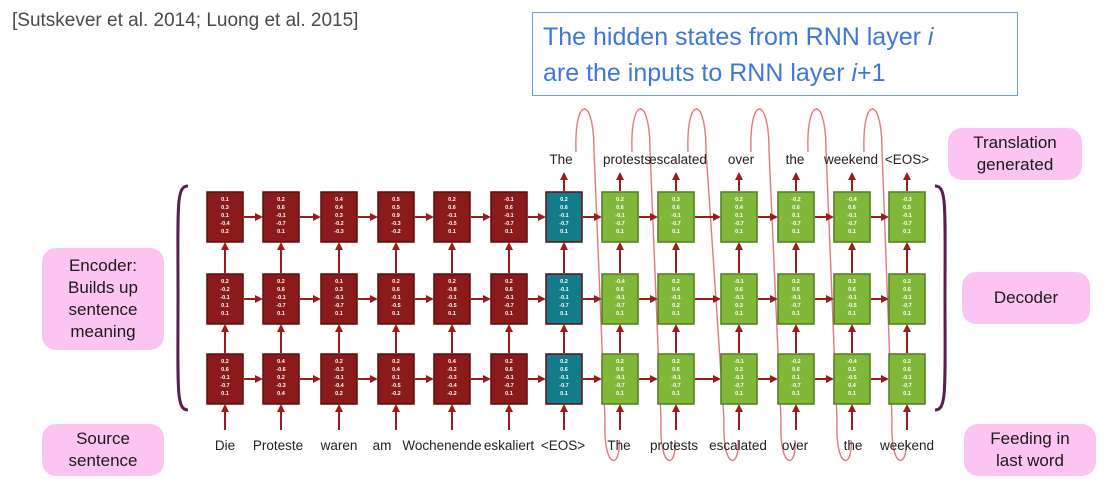 The image size is (1116, 497). Describe the element at coordinates (103, 331) in the screenshot. I see `encoder-label-line-4: meaning` at that location.